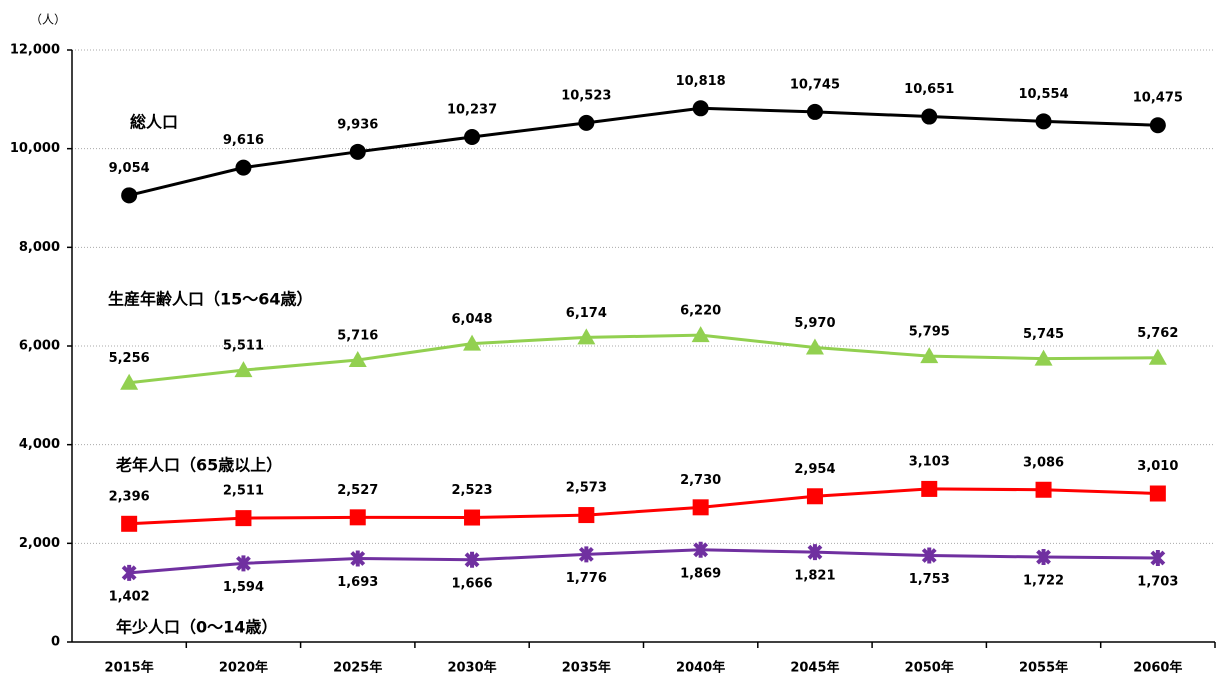 The image size is (1223, 680). I want to click on data-label: 6,174, so click(586, 313).